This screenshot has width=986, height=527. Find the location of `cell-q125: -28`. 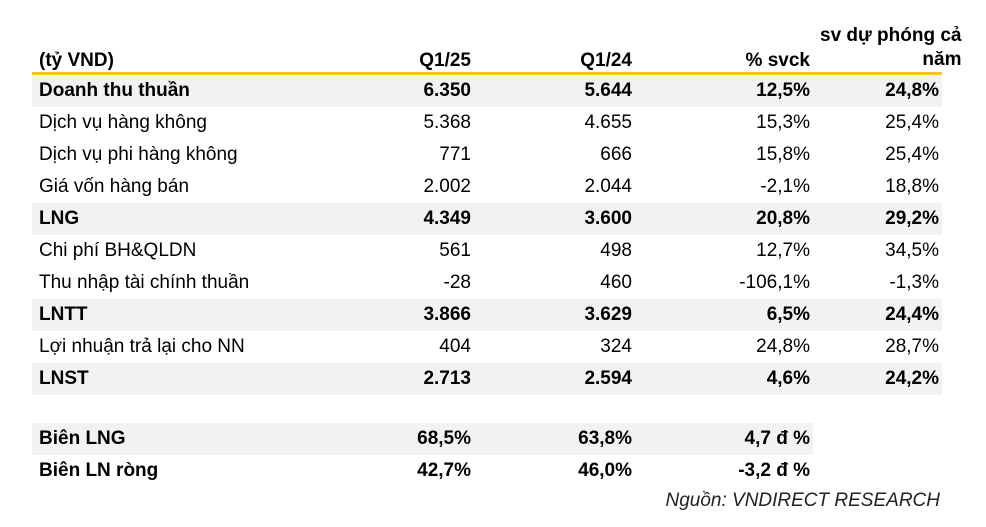

cell-q125: -28 is located at coordinates (457, 282).